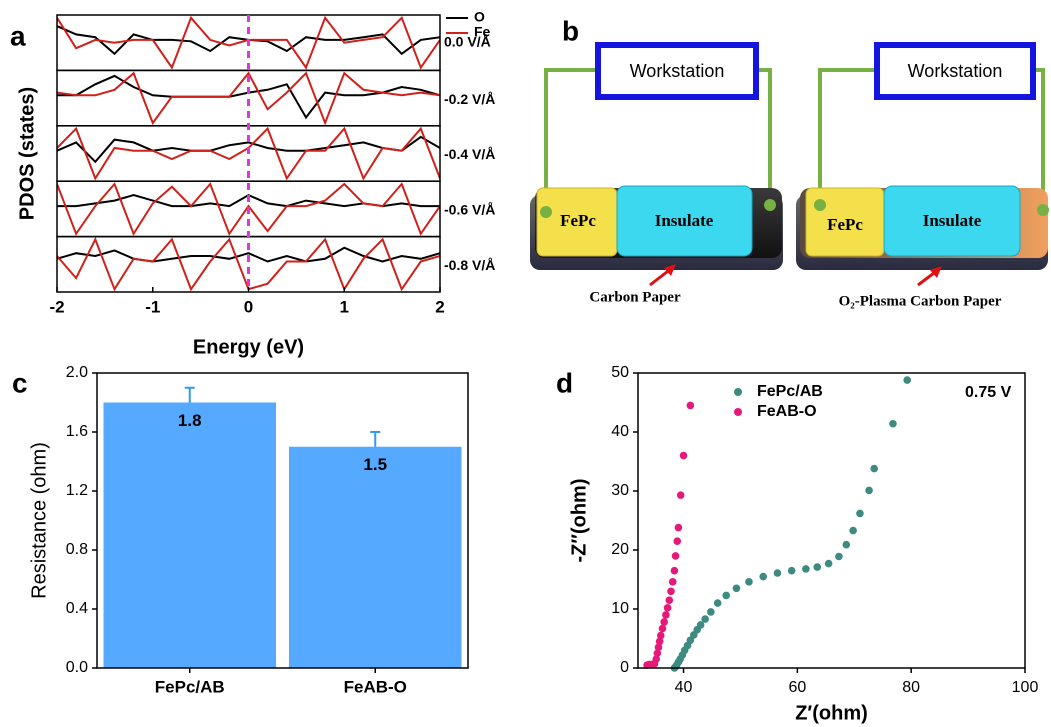 The image size is (1051, 727). I want to click on y-tick-label: 0.4, so click(77, 608).